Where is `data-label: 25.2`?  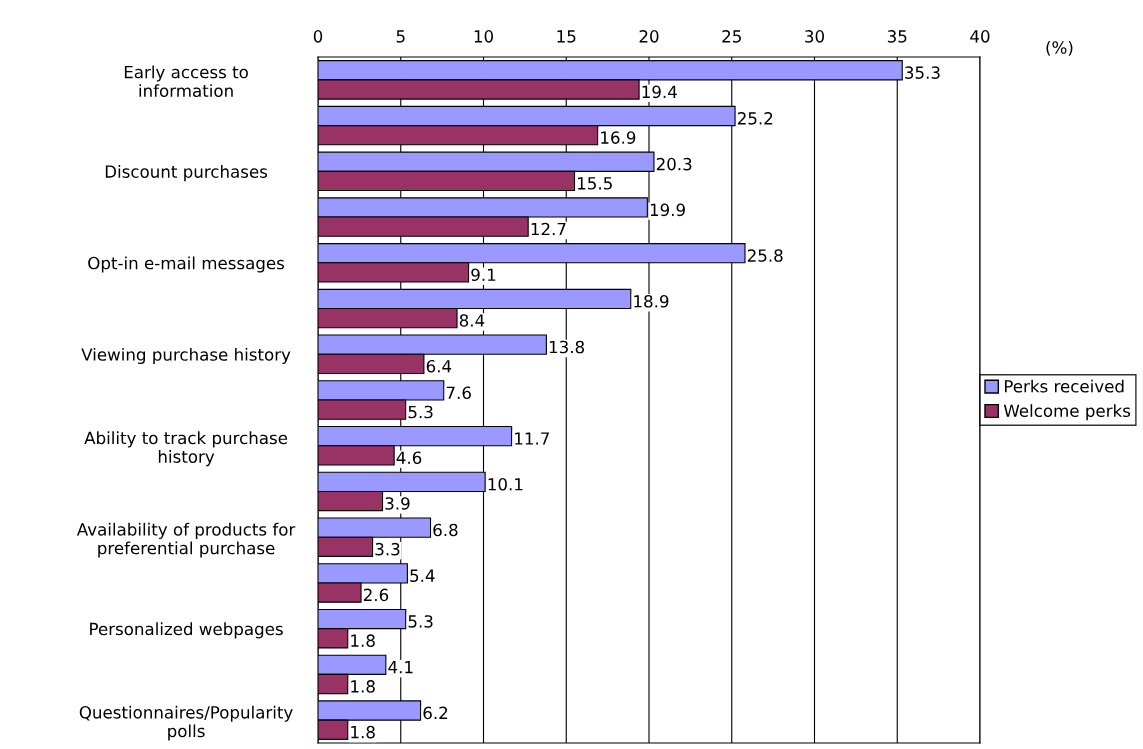
data-label: 25.2 is located at coordinates (755, 118).